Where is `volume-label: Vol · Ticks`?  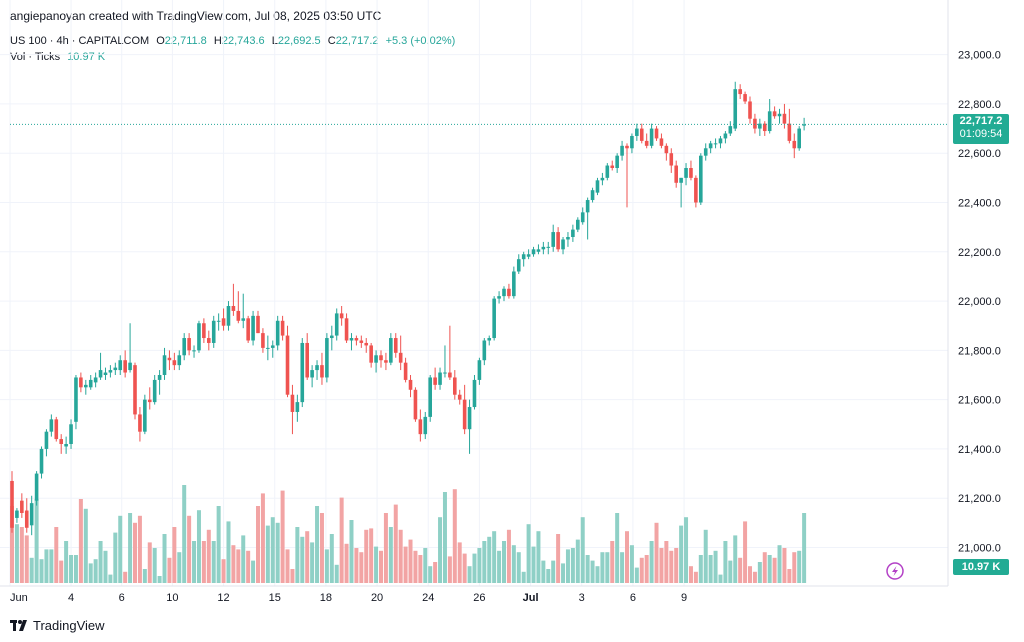
volume-label: Vol · Ticks is located at coordinates (35, 57).